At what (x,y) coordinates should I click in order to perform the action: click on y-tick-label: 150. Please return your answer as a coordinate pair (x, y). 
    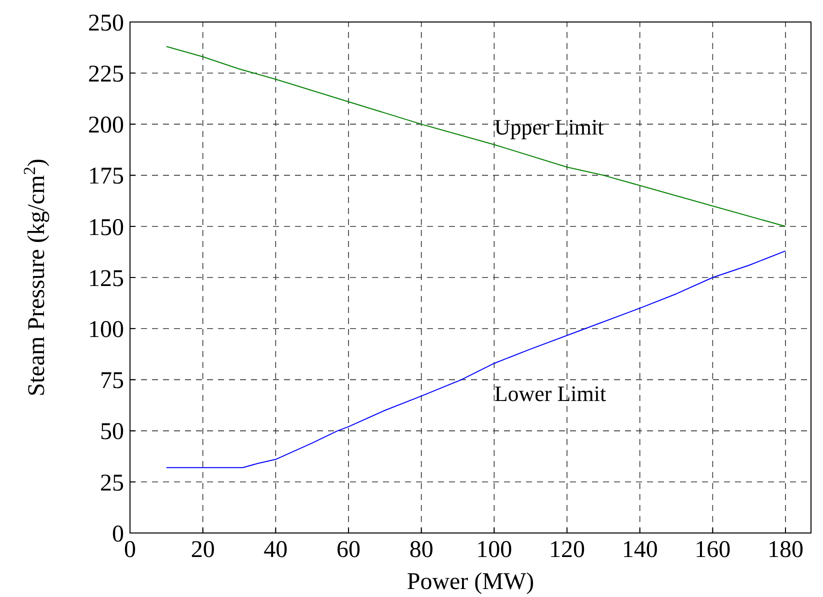
    Looking at the image, I should click on (106, 227).